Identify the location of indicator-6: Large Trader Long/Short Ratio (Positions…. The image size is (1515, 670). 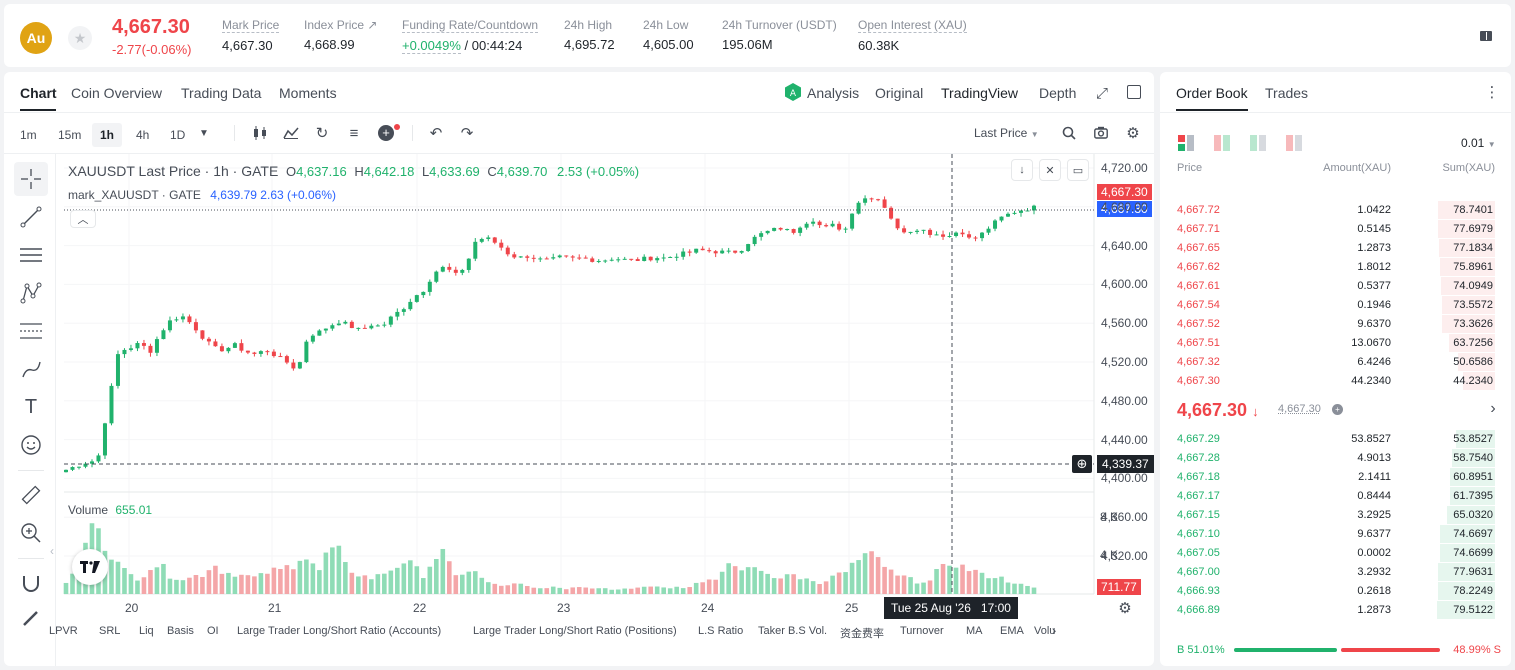
(575, 631).